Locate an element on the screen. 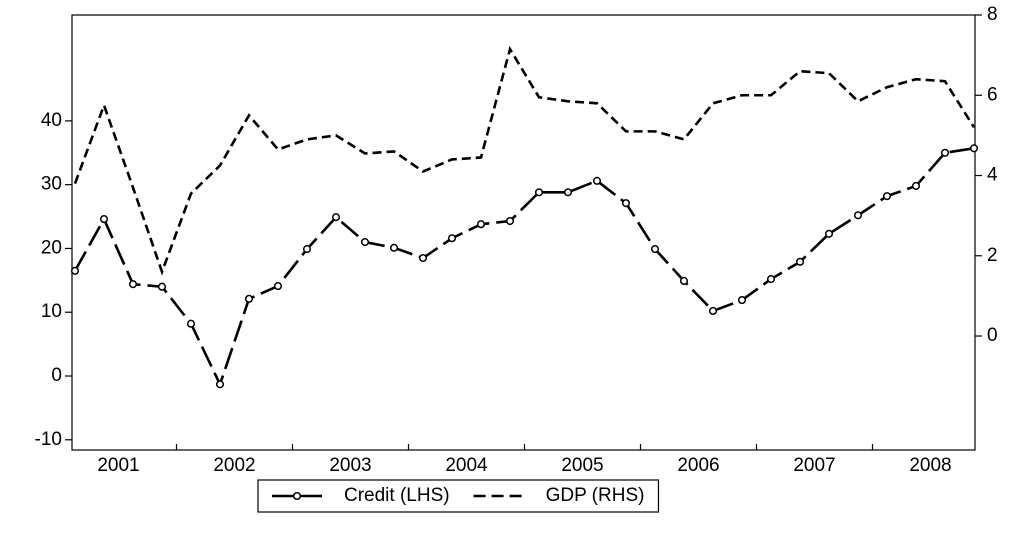  x-tick-label: 2007 is located at coordinates (814, 465).